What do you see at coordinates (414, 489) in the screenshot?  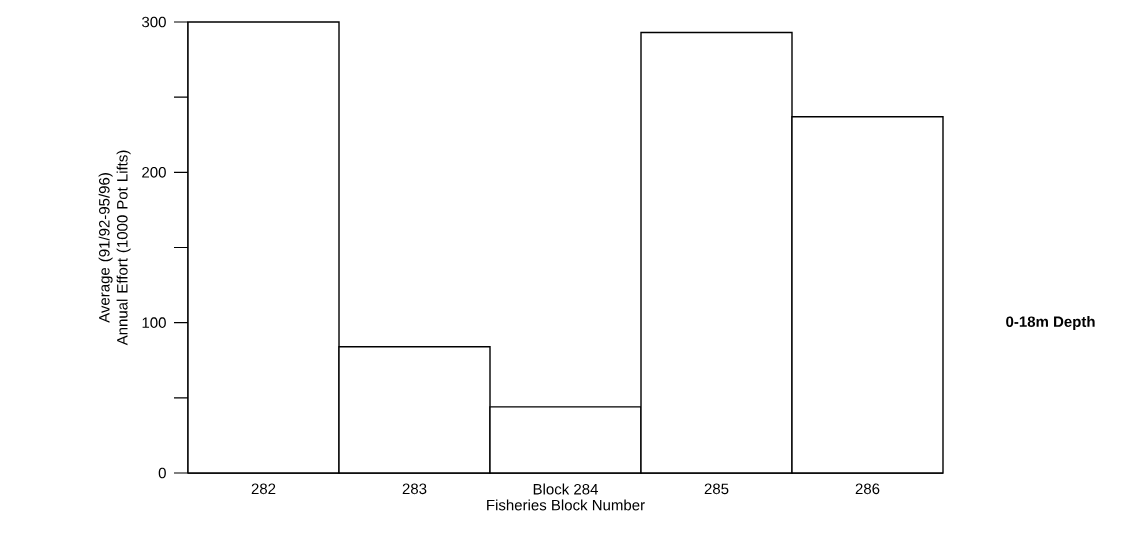 I see `x-tick-label: 283` at bounding box center [414, 489].